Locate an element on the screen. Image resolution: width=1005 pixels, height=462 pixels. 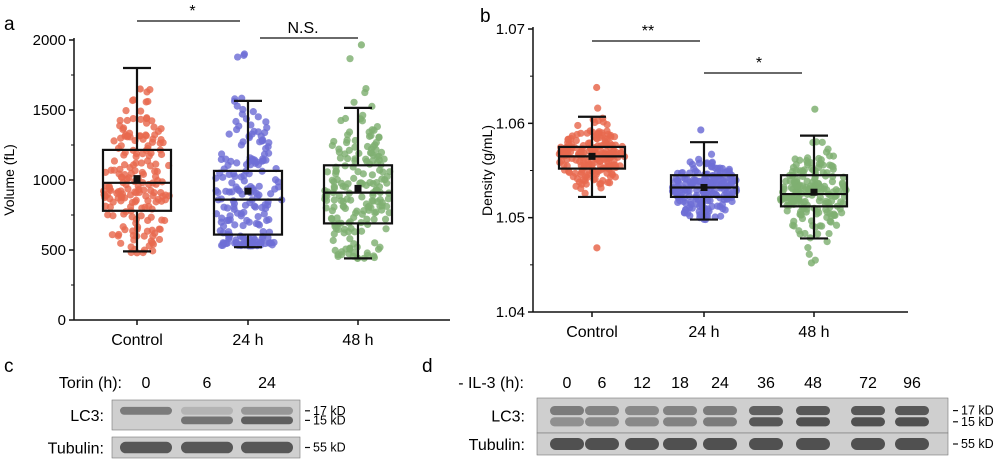
blot-row-label: LC3: is located at coordinates (87, 416).